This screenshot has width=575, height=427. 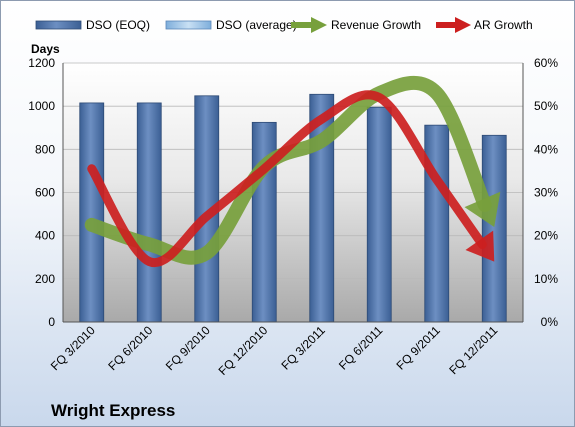 I want to click on y2-axis-ticks: 0% 10% 20% 30% 40% 50% 60%, so click(x=546, y=192).